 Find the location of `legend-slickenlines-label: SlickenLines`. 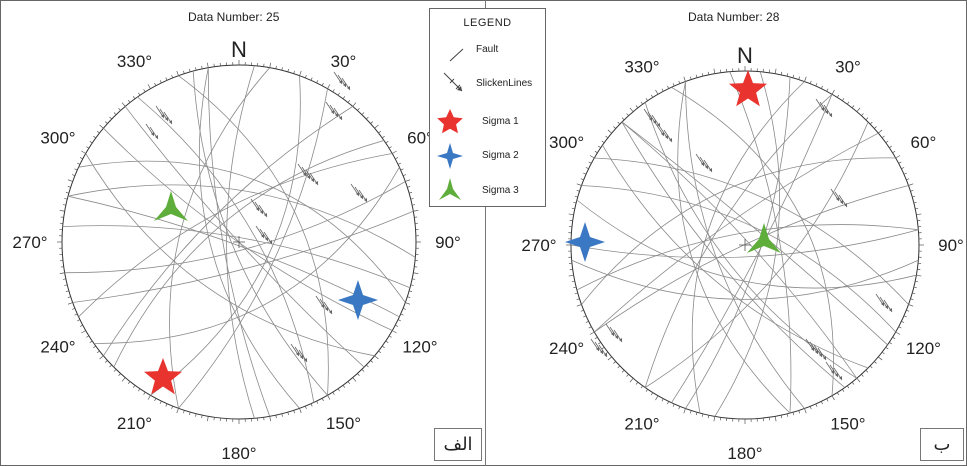

legend-slickenlines-label: SlickenLines is located at coordinates (504, 83).